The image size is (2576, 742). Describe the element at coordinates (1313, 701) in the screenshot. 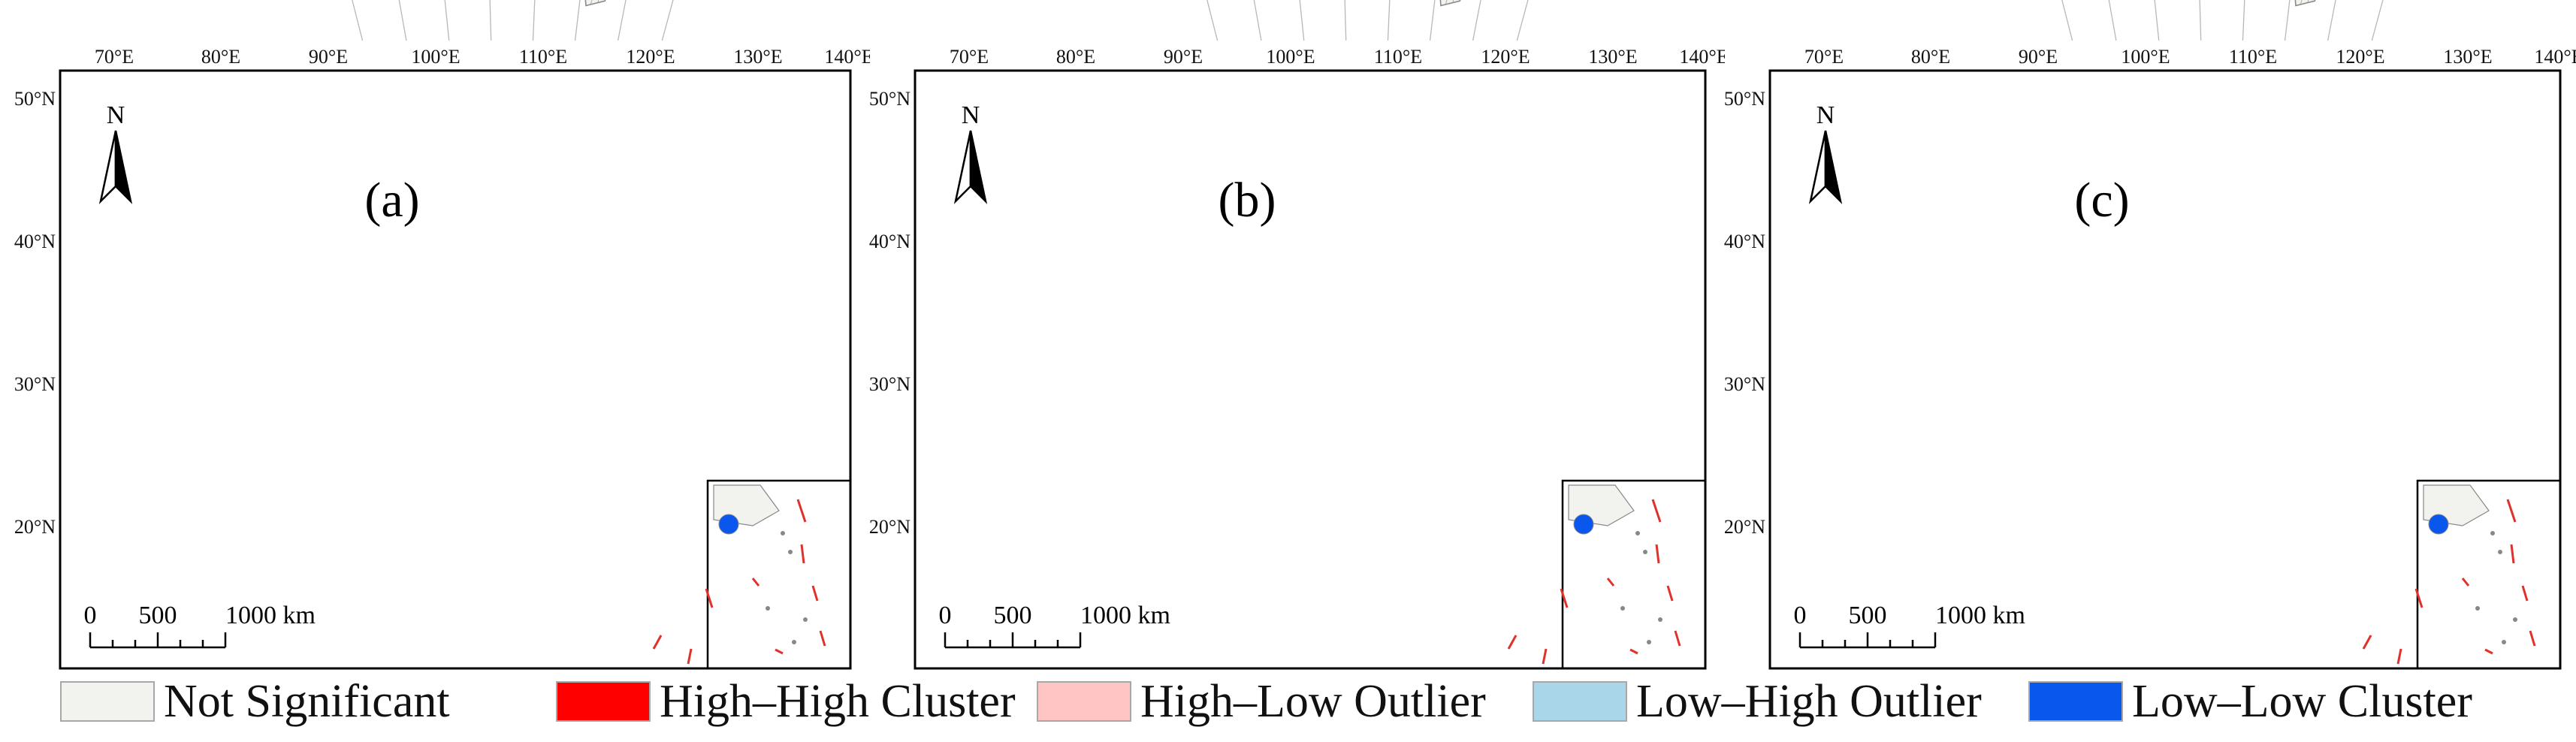

I see `legend-label-high-low: High–Low Outlier` at that location.